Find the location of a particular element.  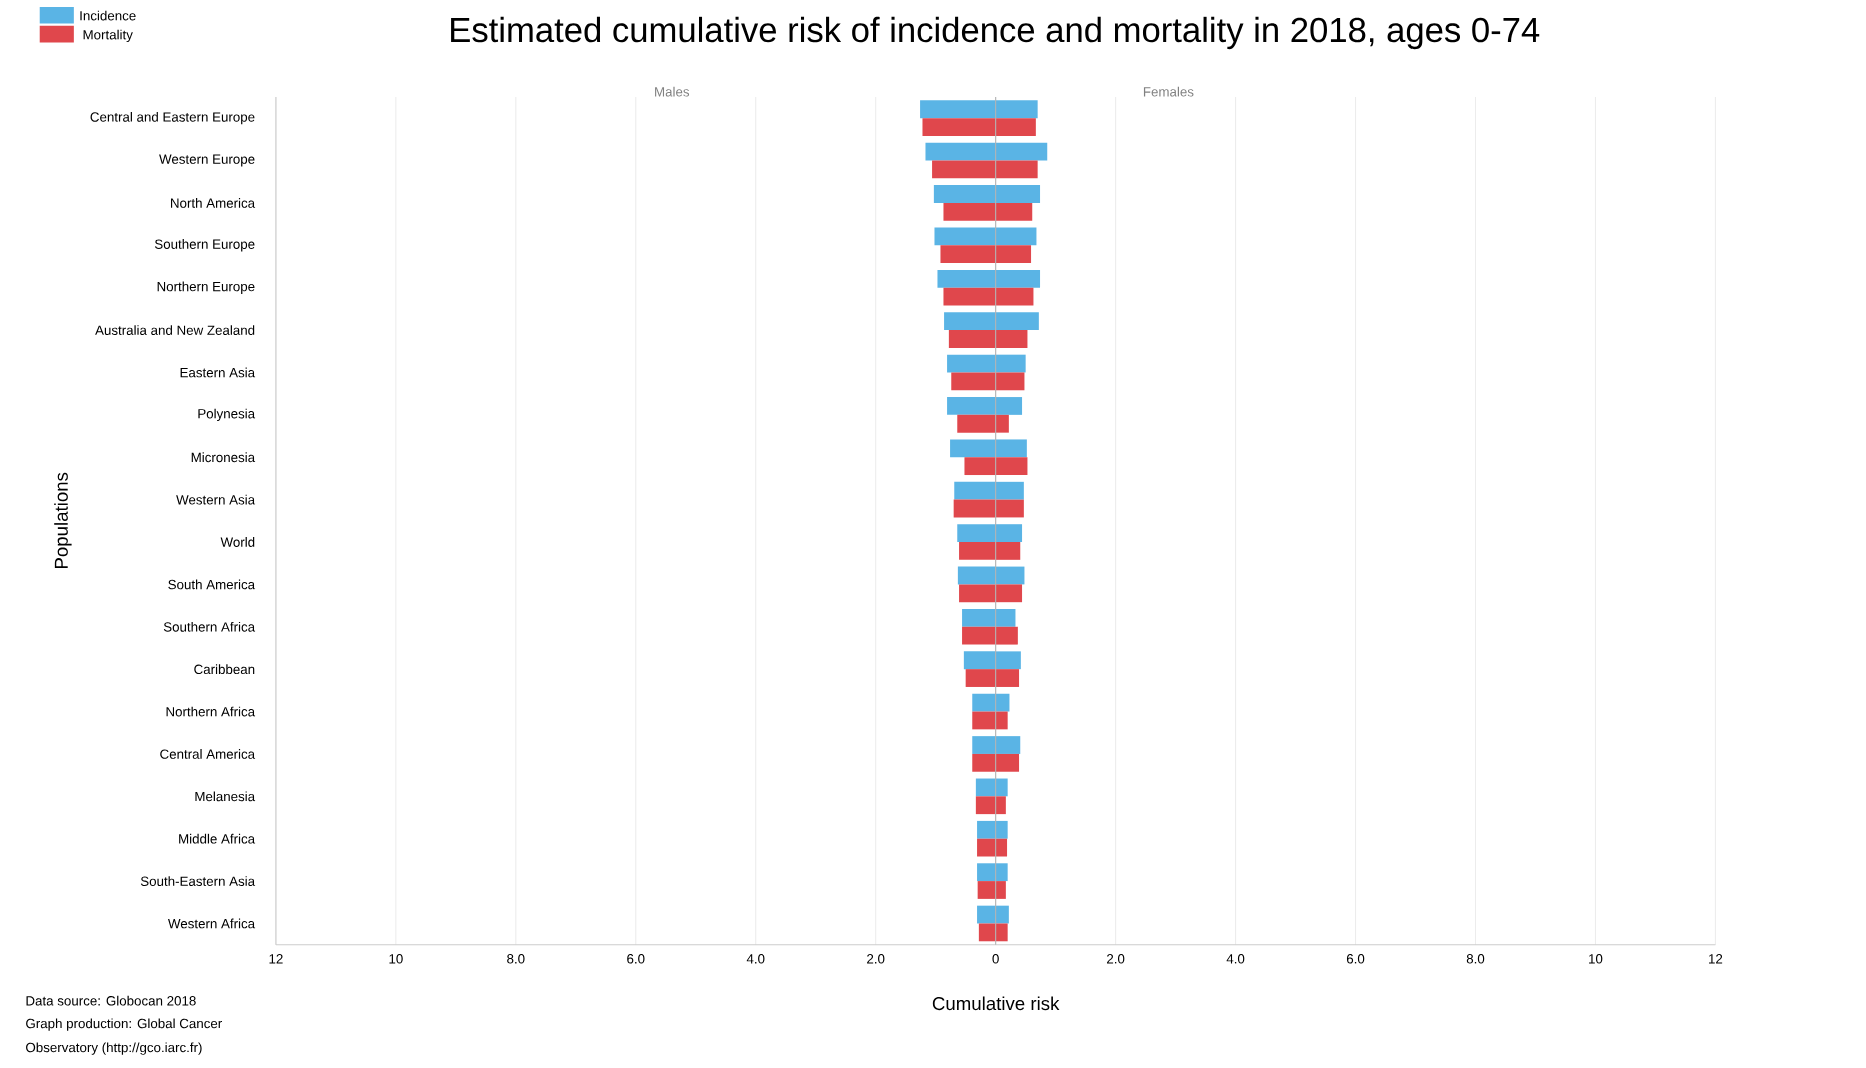

y-axis-title: Populations is located at coordinates (63, 521).